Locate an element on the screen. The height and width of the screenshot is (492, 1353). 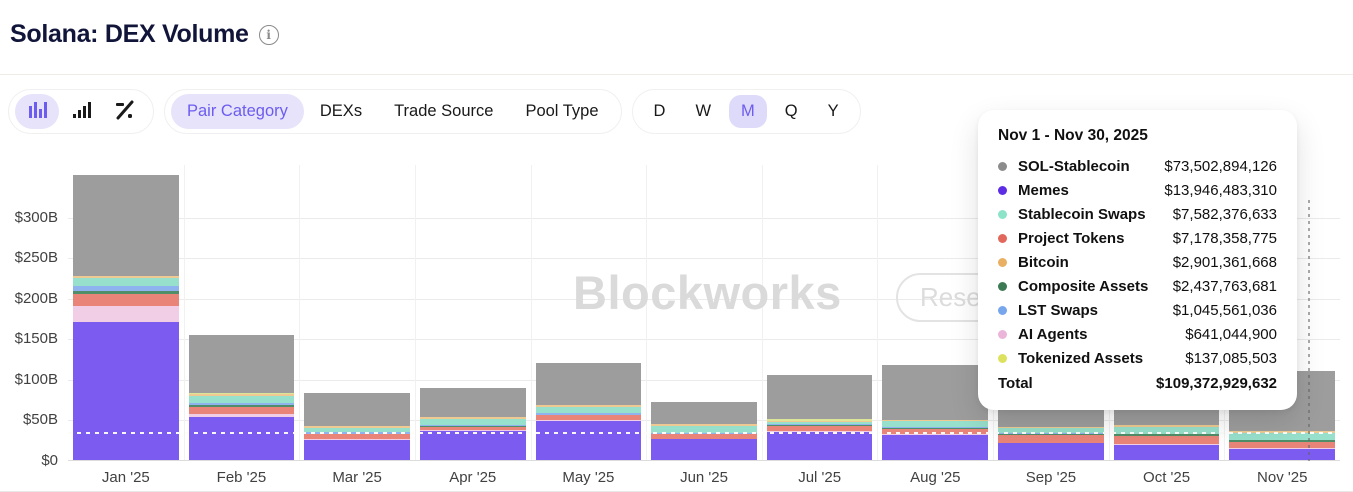
y-tick-250: $250B is located at coordinates (36, 258).